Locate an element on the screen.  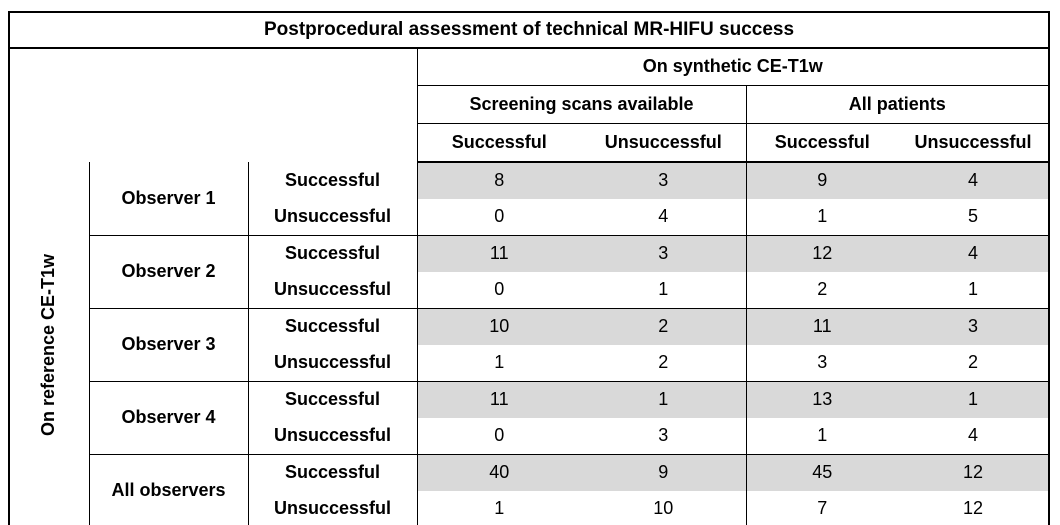
row-axis-cell: On reference CE-T1w is located at coordinates (49, 343).